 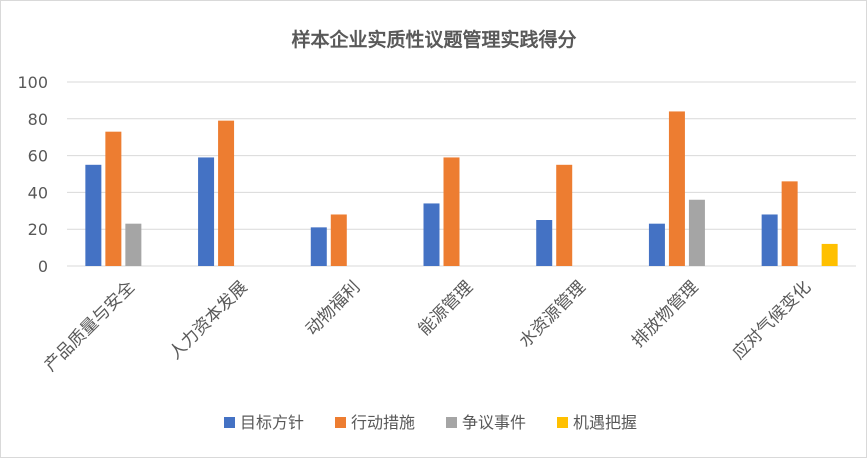 What do you see at coordinates (272, 422) in the screenshot?
I see `legend-label: 目标方针` at bounding box center [272, 422].